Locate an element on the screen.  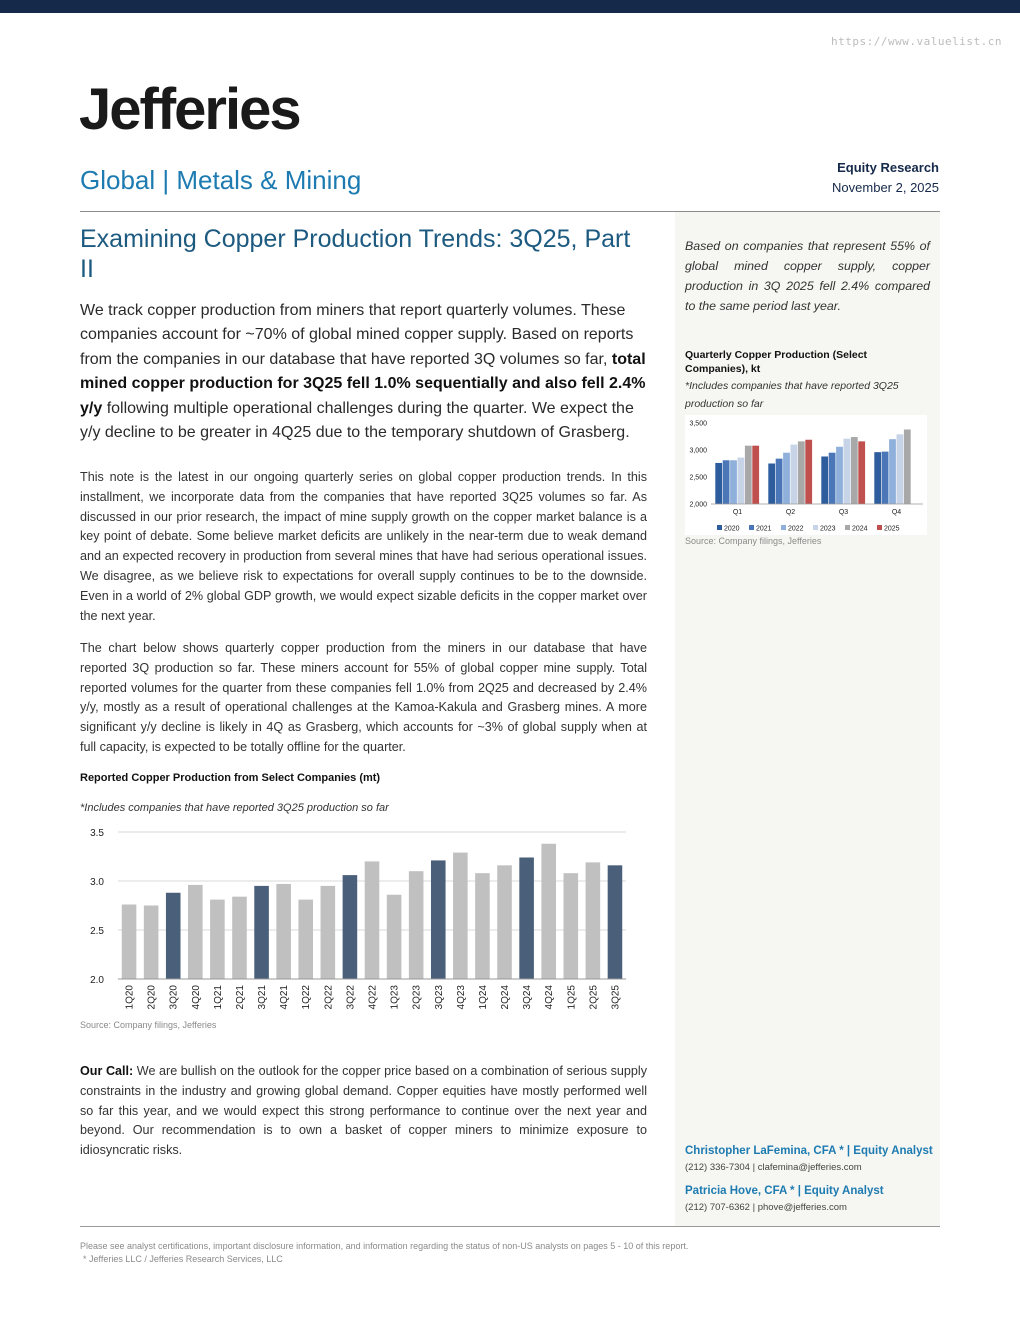
bar-q3-2023 is located at coordinates (847, 471).